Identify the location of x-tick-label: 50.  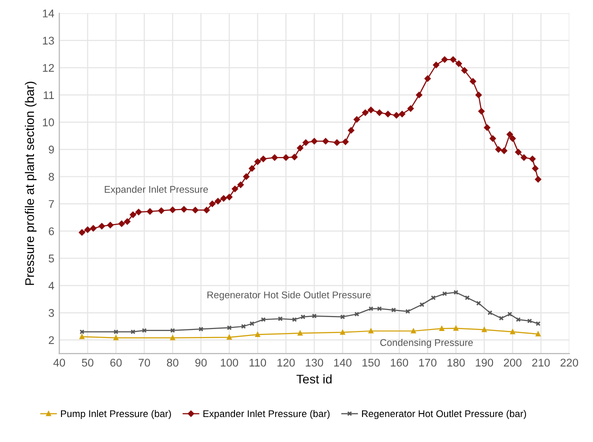
(88, 362).